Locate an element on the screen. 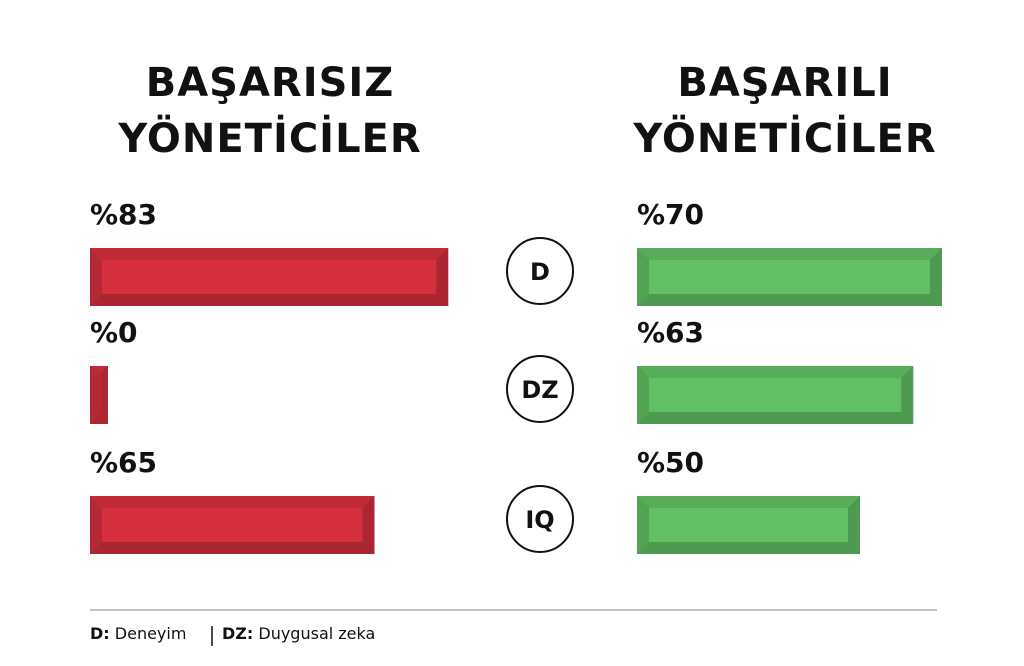  note: D: Deneyim is located at coordinates (138, 633).